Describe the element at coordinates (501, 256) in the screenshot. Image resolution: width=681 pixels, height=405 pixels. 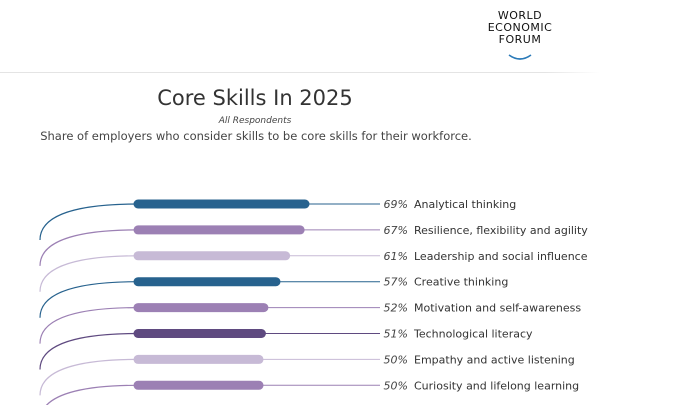
I see `category-label: Leadership and social influence` at that location.